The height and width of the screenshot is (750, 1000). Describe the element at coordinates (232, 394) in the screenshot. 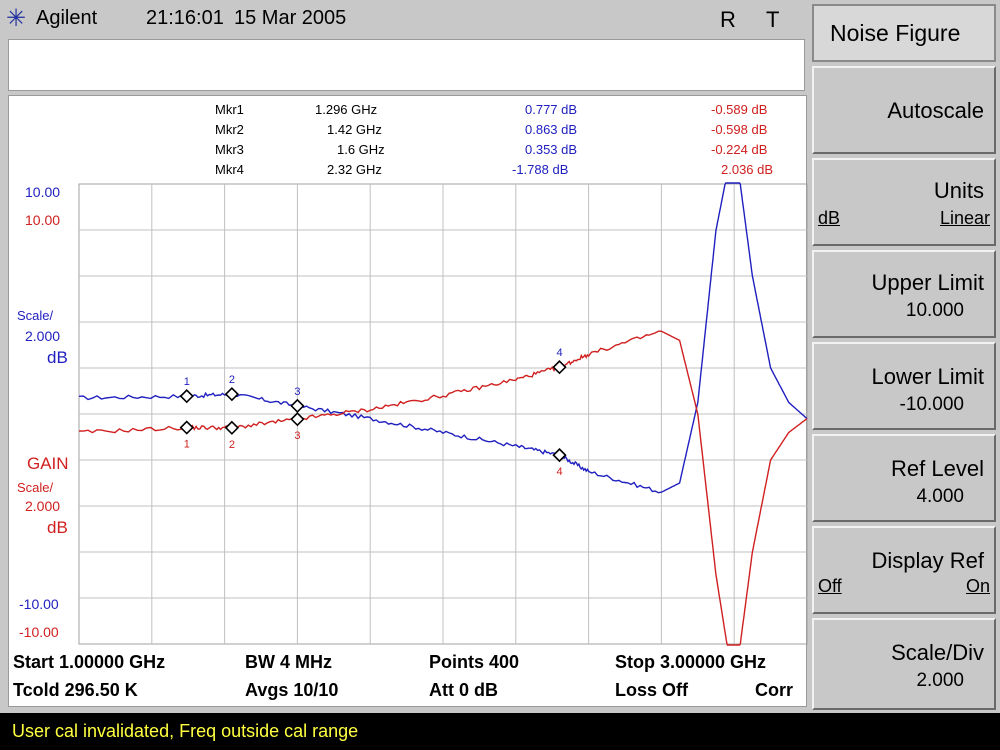

I see `marker-2-nf-diamond` at that location.